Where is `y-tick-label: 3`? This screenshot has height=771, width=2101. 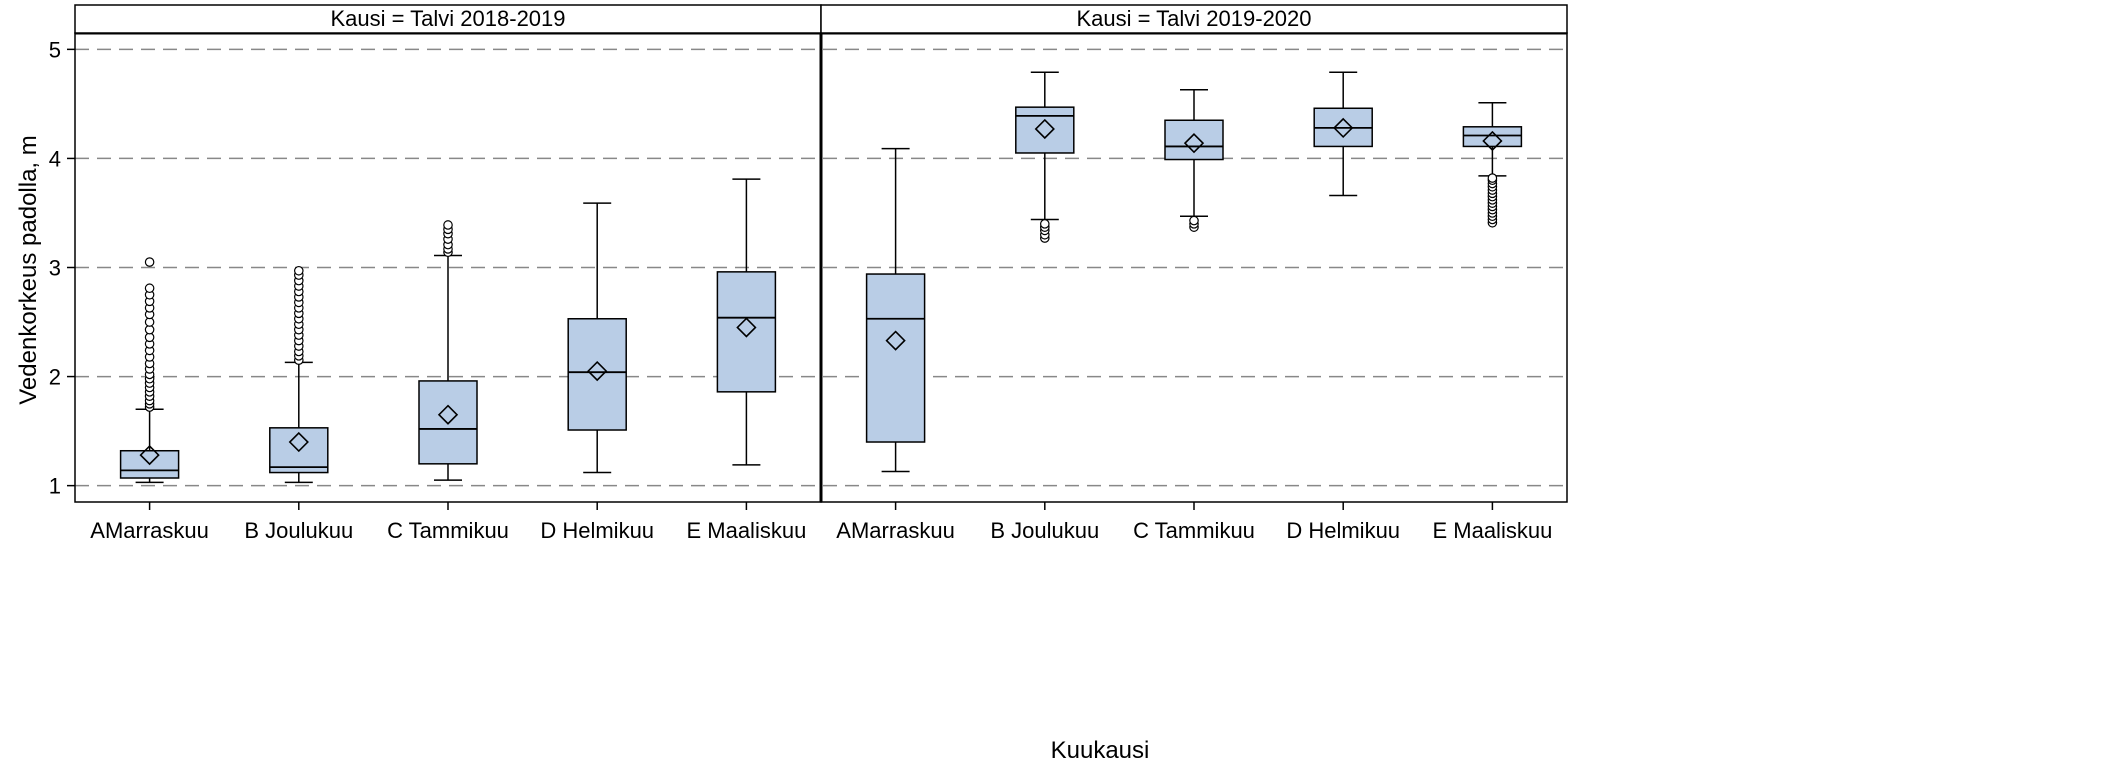 y-tick-label: 3 is located at coordinates (55, 268).